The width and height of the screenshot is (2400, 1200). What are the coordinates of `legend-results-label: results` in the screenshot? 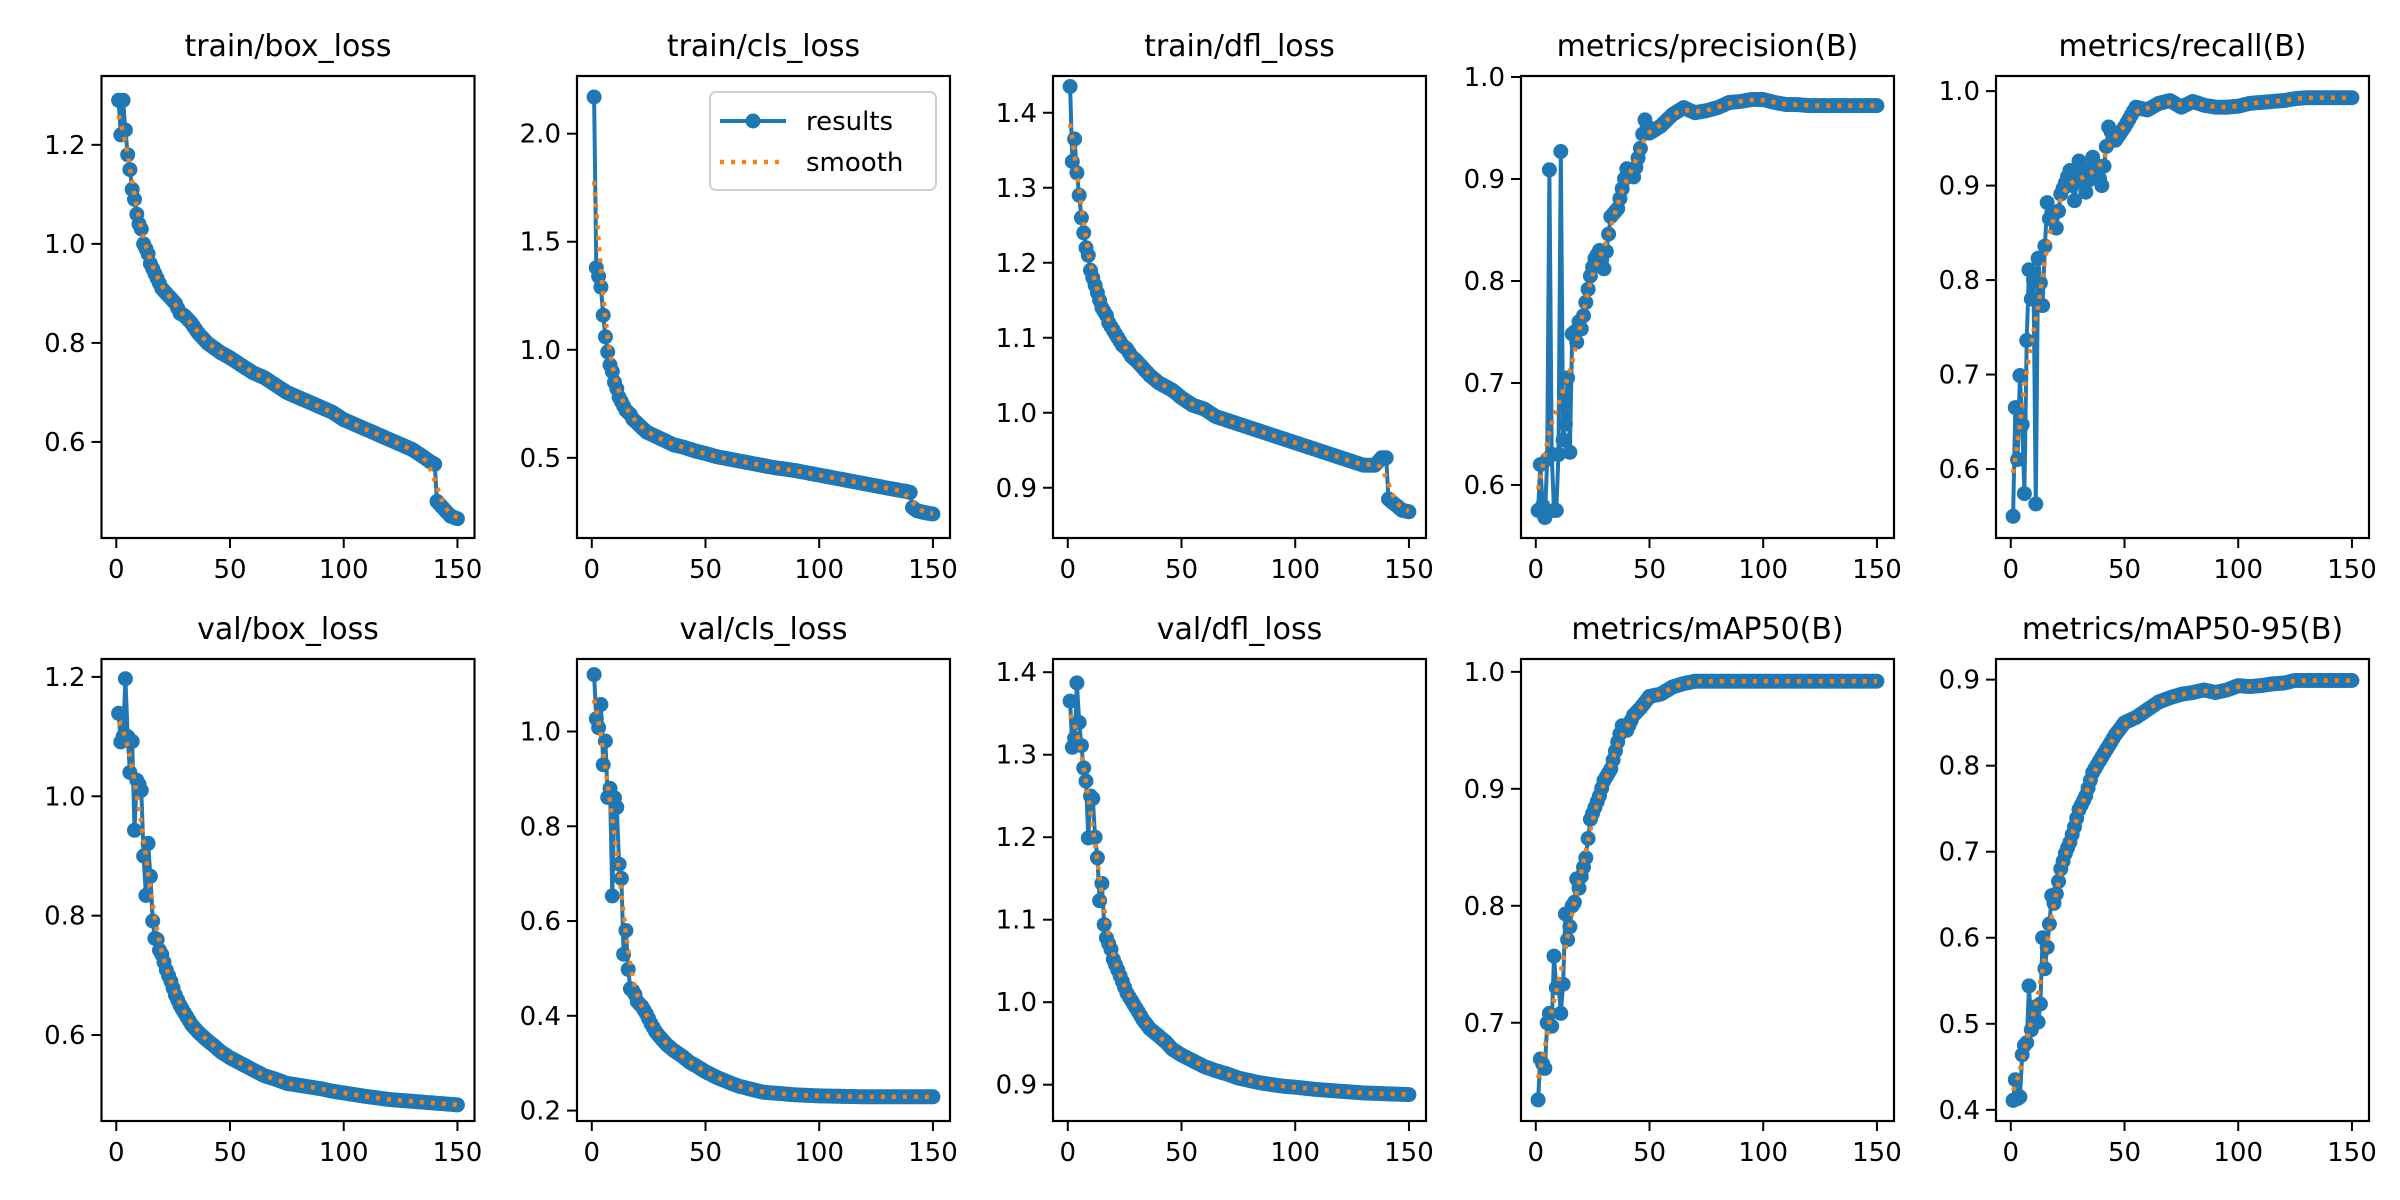 It's located at (849, 122).